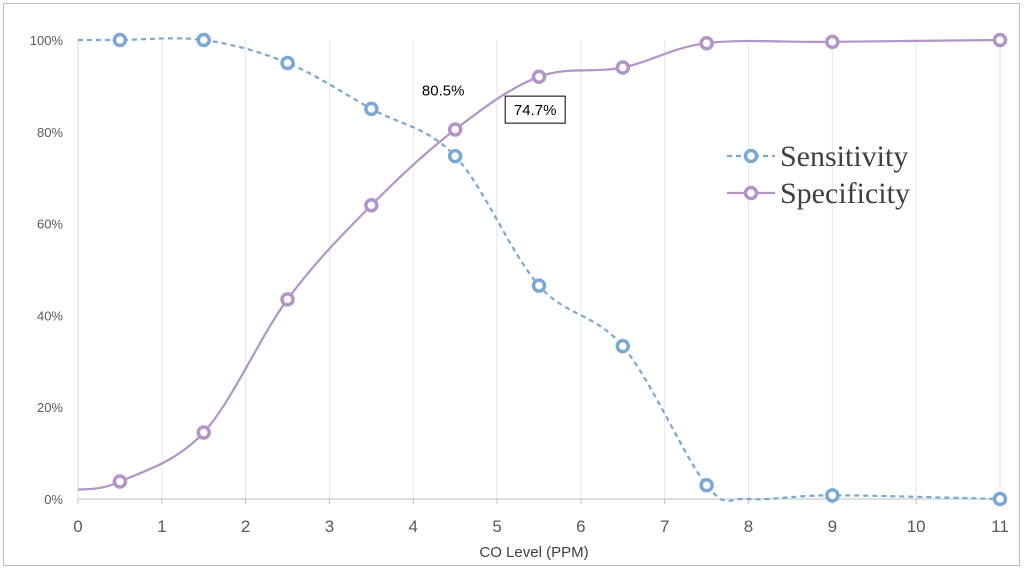 This screenshot has width=1024, height=570. What do you see at coordinates (50, 315) in the screenshot?
I see `y-tick-label: 40%` at bounding box center [50, 315].